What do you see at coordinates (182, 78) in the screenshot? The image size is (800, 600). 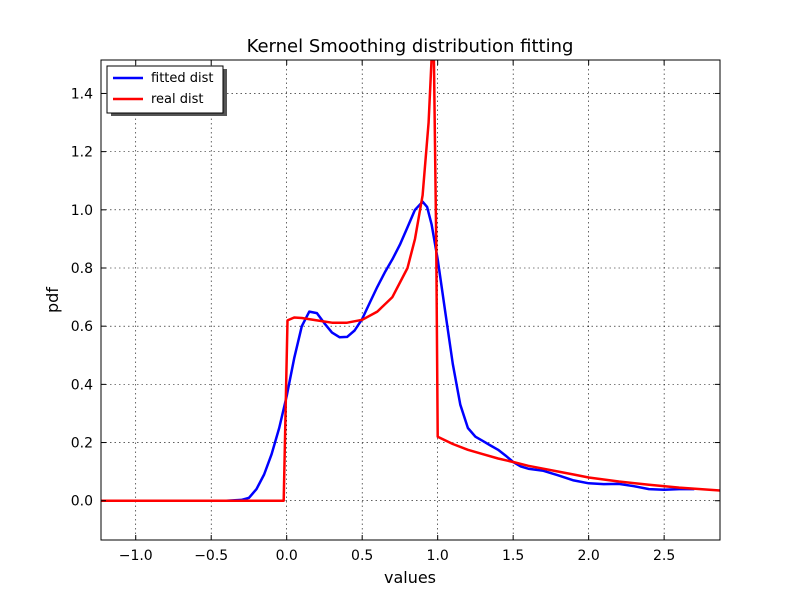 I see `legend-label-fitted-dist: fitted dist` at bounding box center [182, 78].